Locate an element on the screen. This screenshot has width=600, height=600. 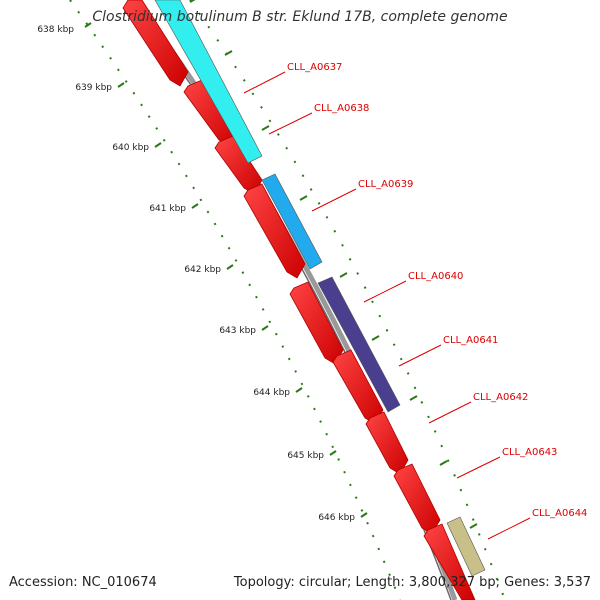
tick-label: 640 kbp is located at coordinates (130, 148).